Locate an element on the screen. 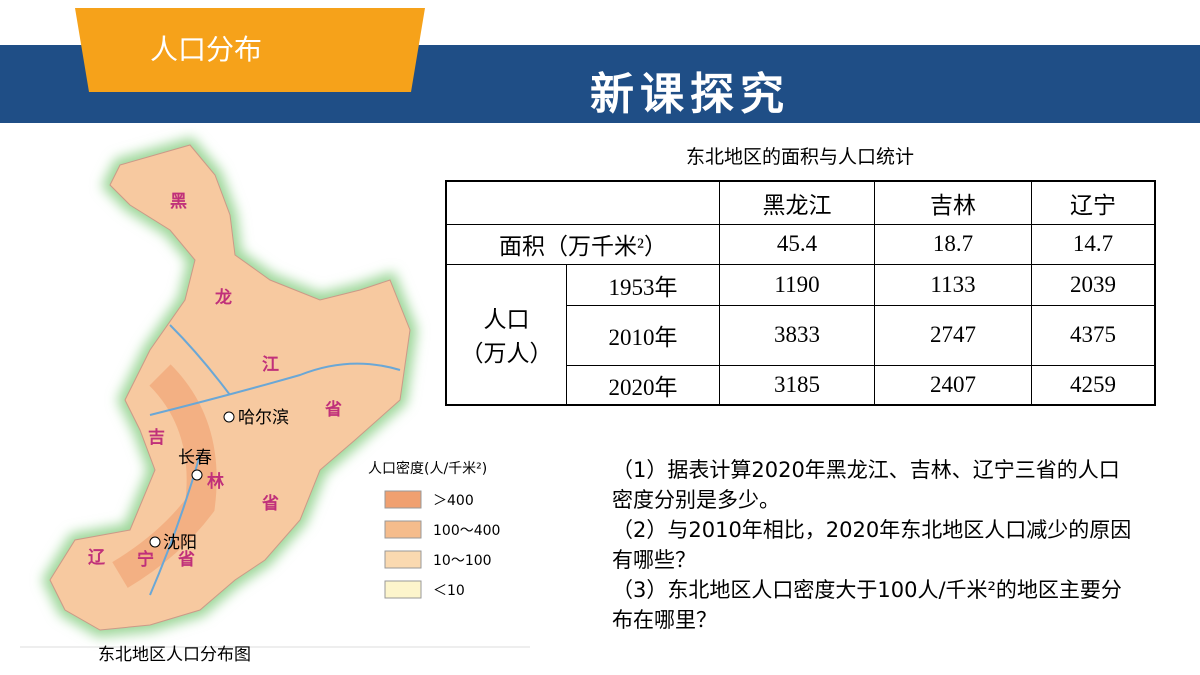  cell: 4259 is located at coordinates (1093, 385).